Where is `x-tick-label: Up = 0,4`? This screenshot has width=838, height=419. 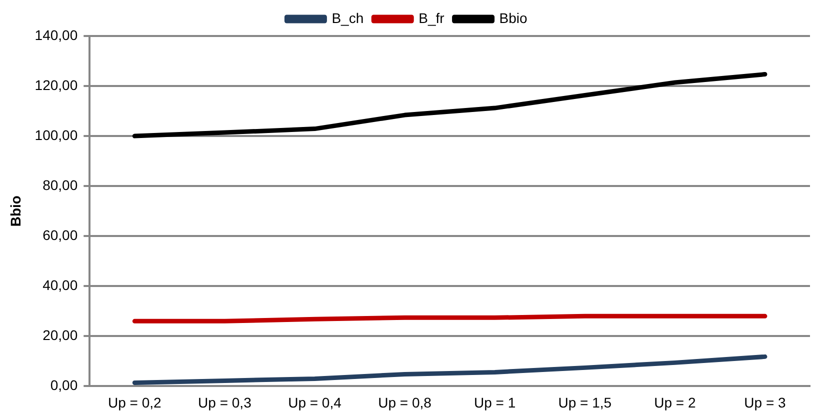 x-tick-label: Up = 0,4 is located at coordinates (315, 402).